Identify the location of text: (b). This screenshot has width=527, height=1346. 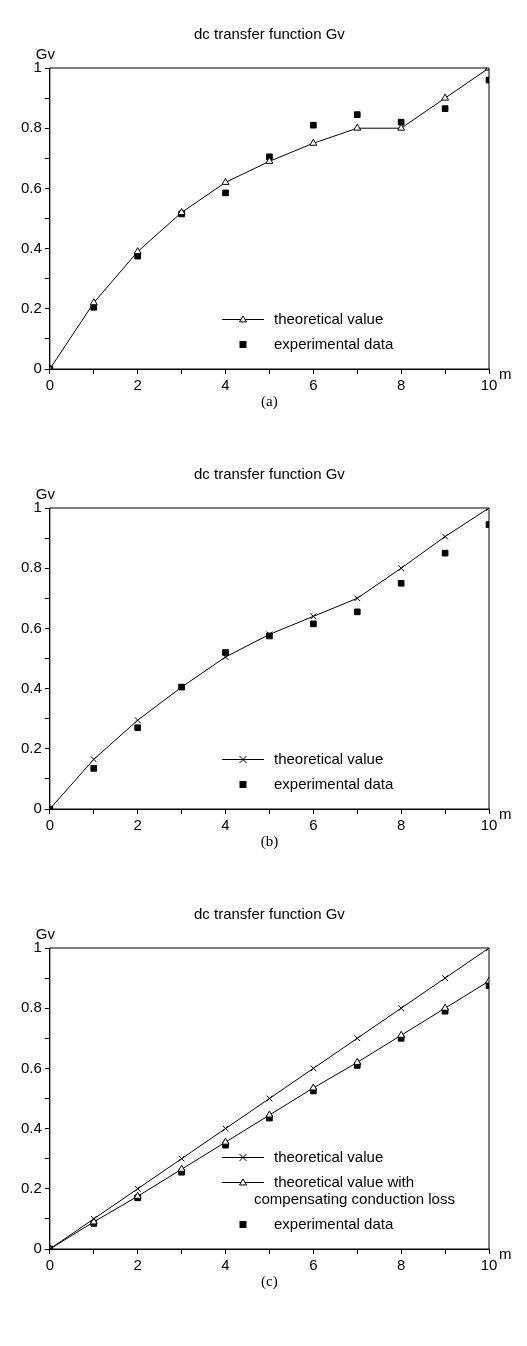
(269, 842).